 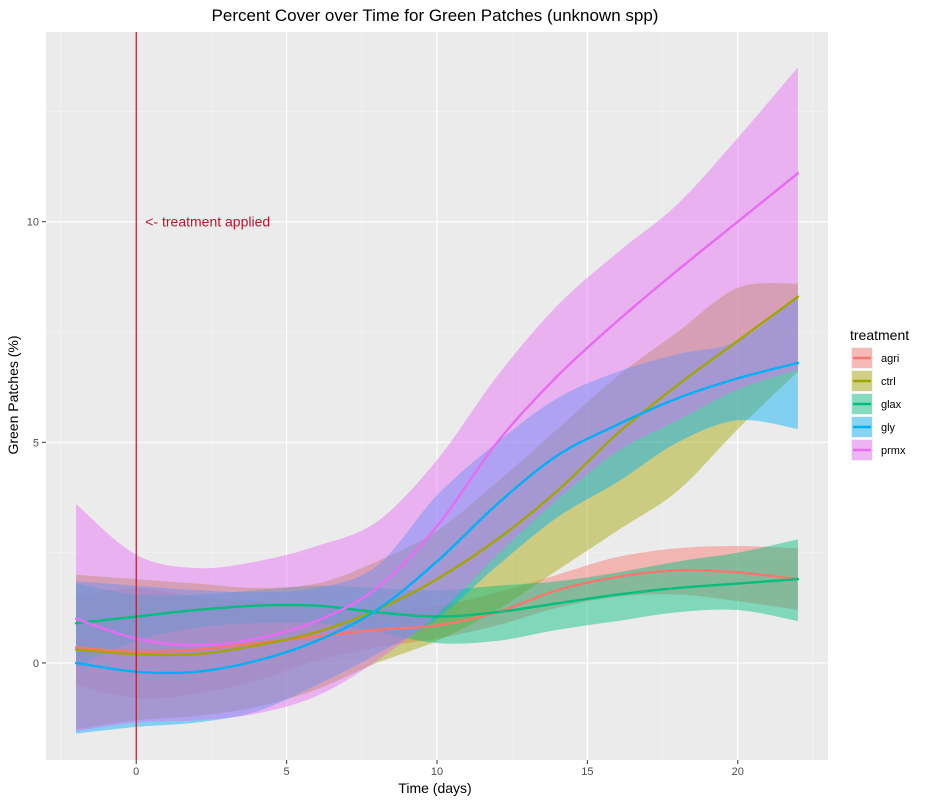 I want to click on legend: treatment agri ctrl glax gly prmx, so click(x=879, y=394).